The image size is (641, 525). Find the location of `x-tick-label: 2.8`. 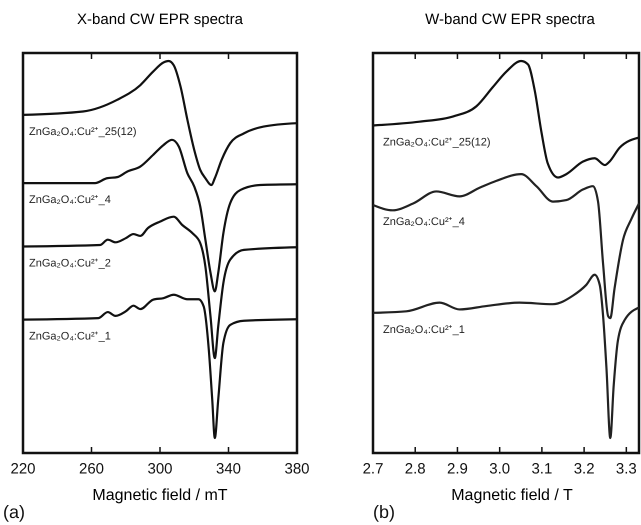

x-tick-label: 2.8 is located at coordinates (415, 469).